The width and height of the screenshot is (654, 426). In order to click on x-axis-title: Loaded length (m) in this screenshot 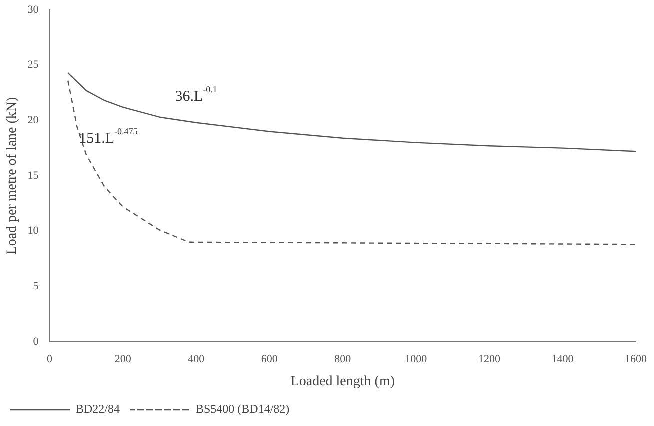, I will do `click(343, 382)`.